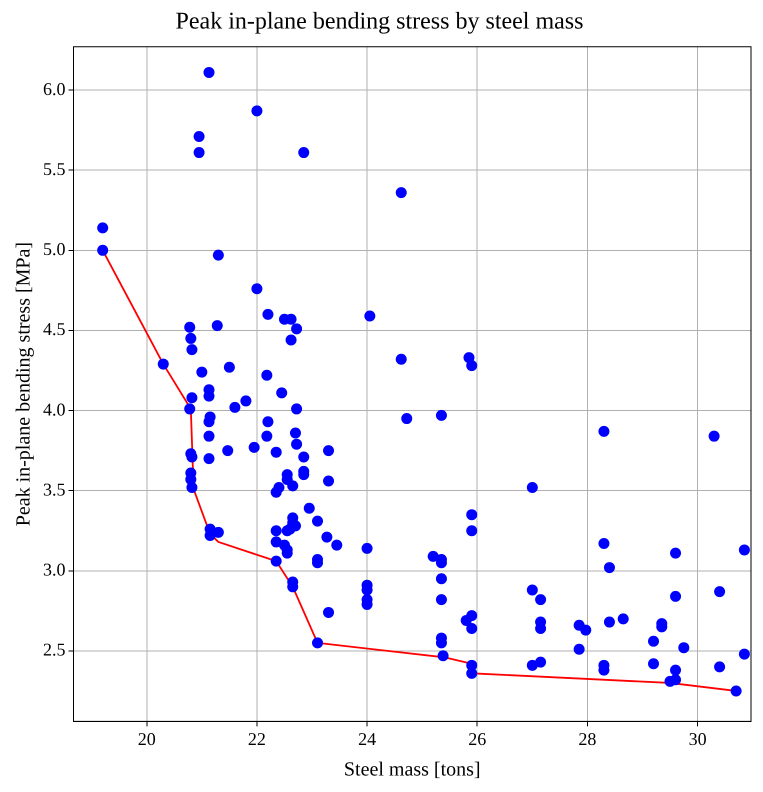 The width and height of the screenshot is (763, 792). I want to click on y-tick-label: 5.0, so click(54, 249).